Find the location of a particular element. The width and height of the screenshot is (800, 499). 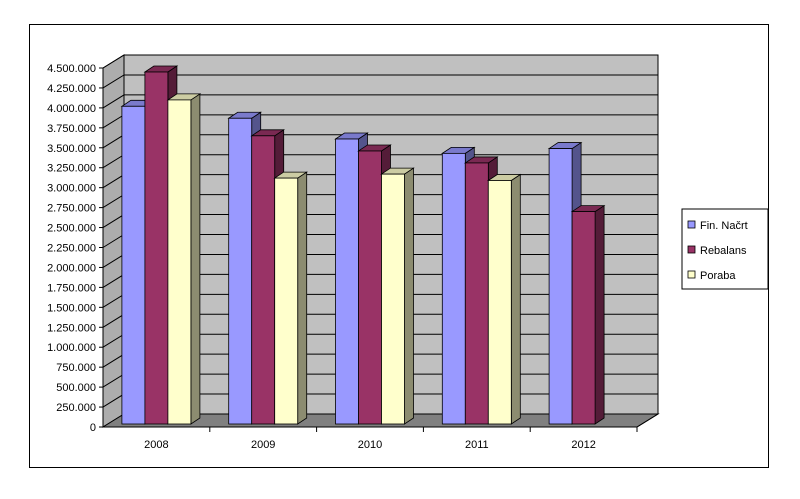

legend-box is located at coordinates (725, 249).